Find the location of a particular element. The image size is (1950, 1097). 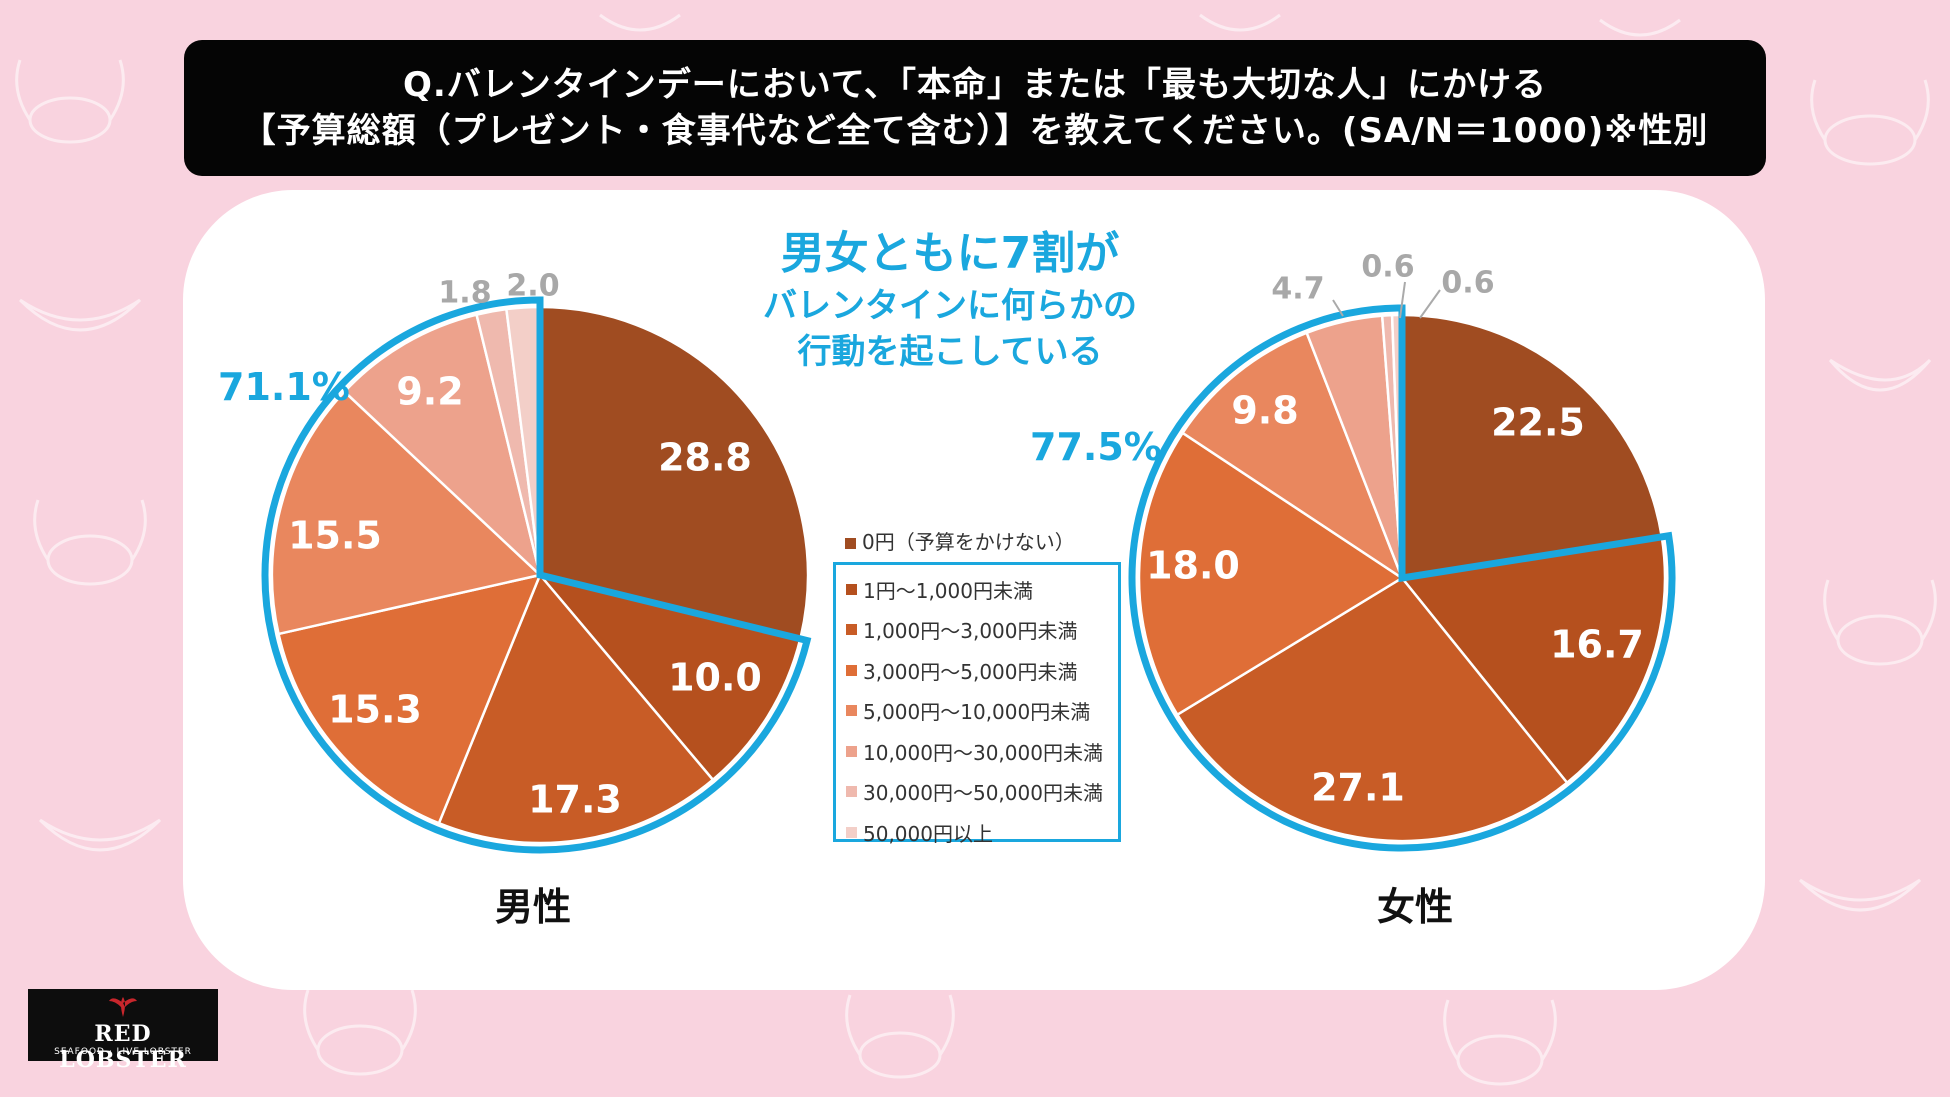

legend-label-1: 1円〜1,000円未満 is located at coordinates (948, 590).